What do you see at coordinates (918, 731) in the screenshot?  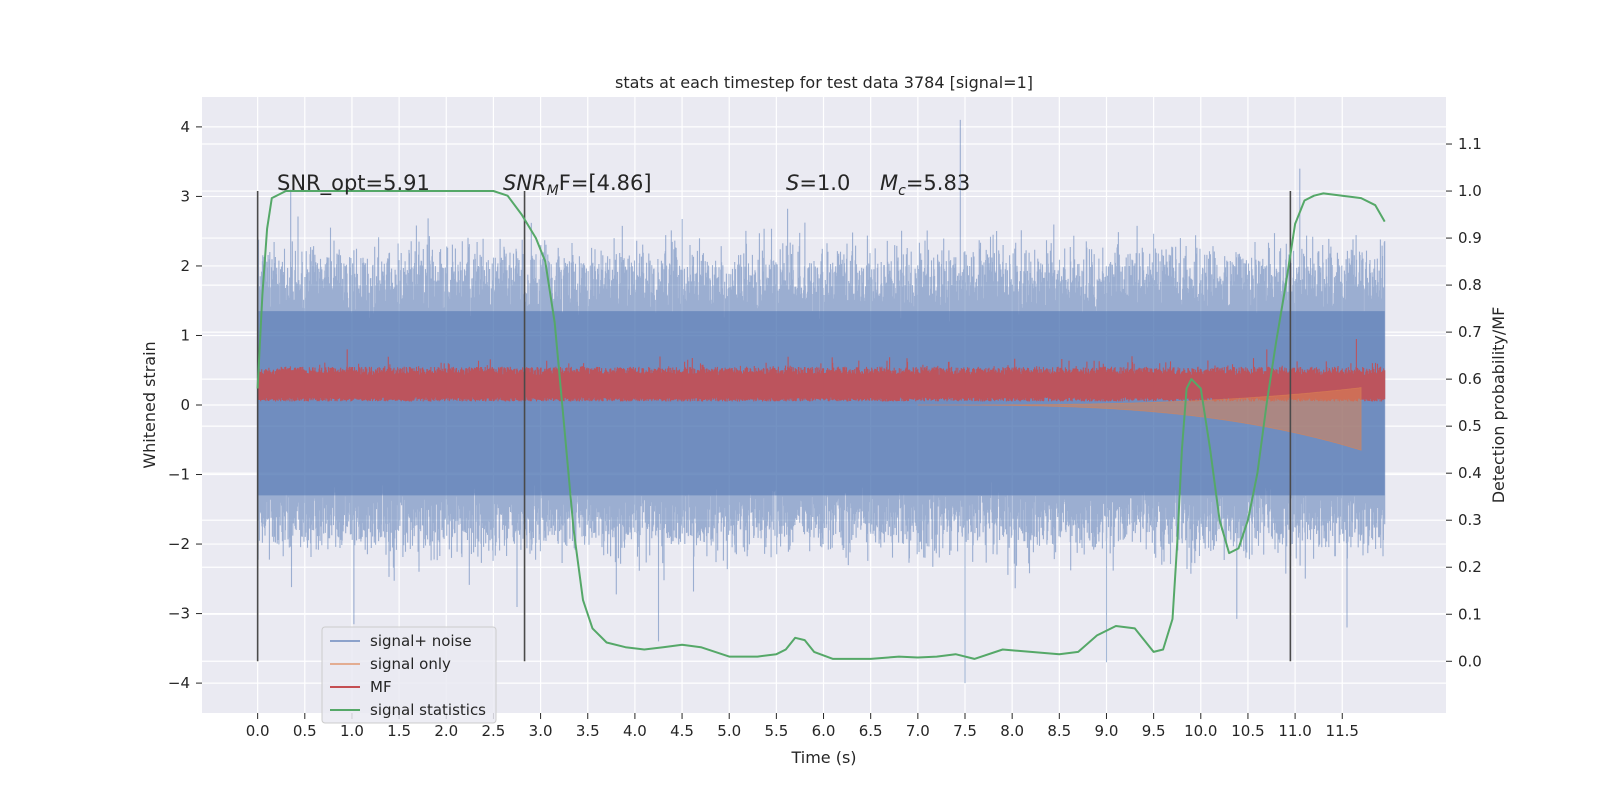 I see `x-tick-label: 7.0` at bounding box center [918, 731].